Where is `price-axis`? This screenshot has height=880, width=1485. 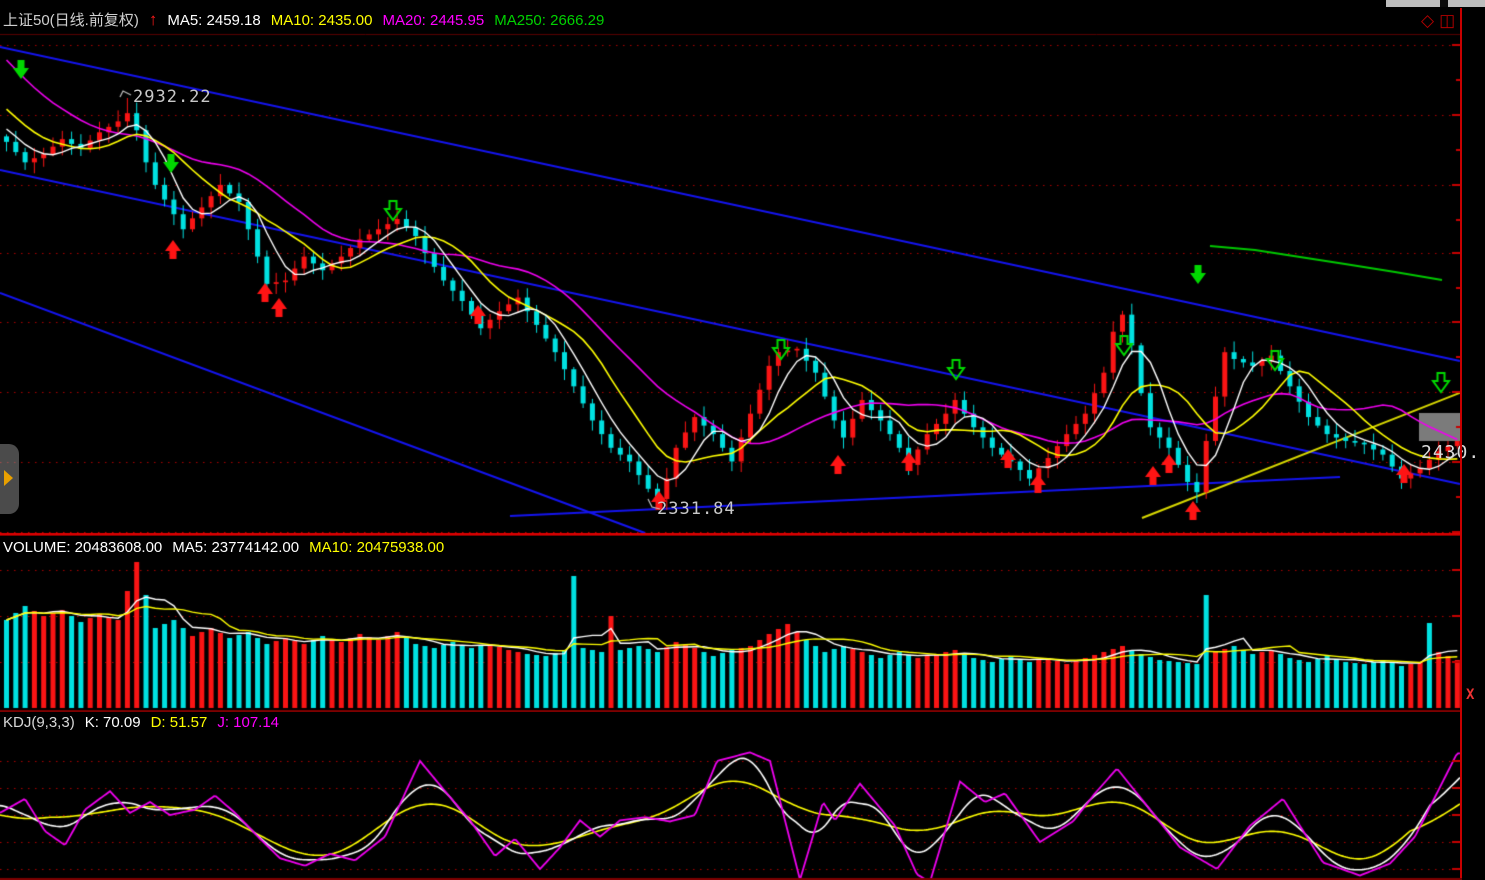
price-axis is located at coordinates (1461, 443).